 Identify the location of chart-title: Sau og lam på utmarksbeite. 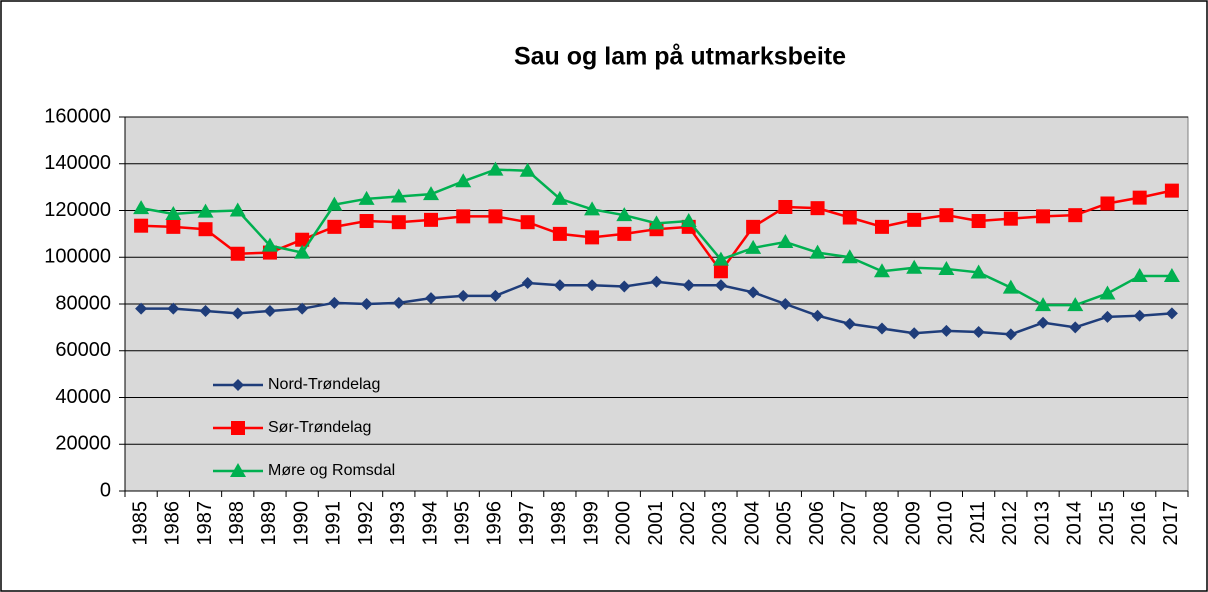
(680, 57).